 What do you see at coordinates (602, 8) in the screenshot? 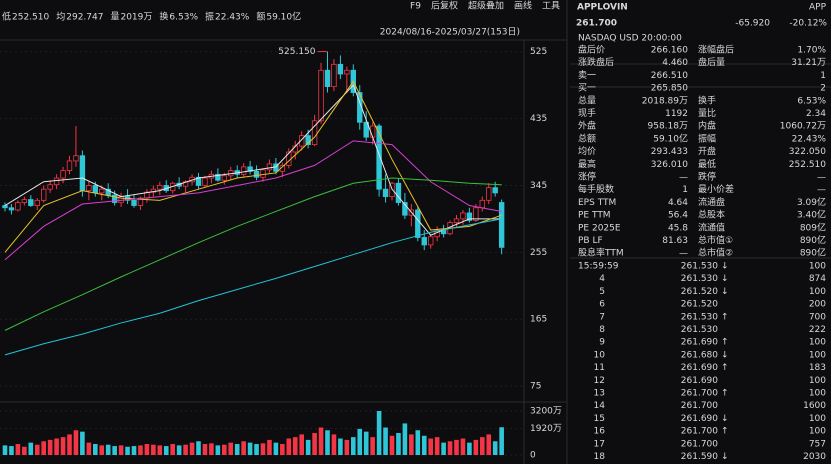
I see `stock-name: APPLOVIN` at bounding box center [602, 8].